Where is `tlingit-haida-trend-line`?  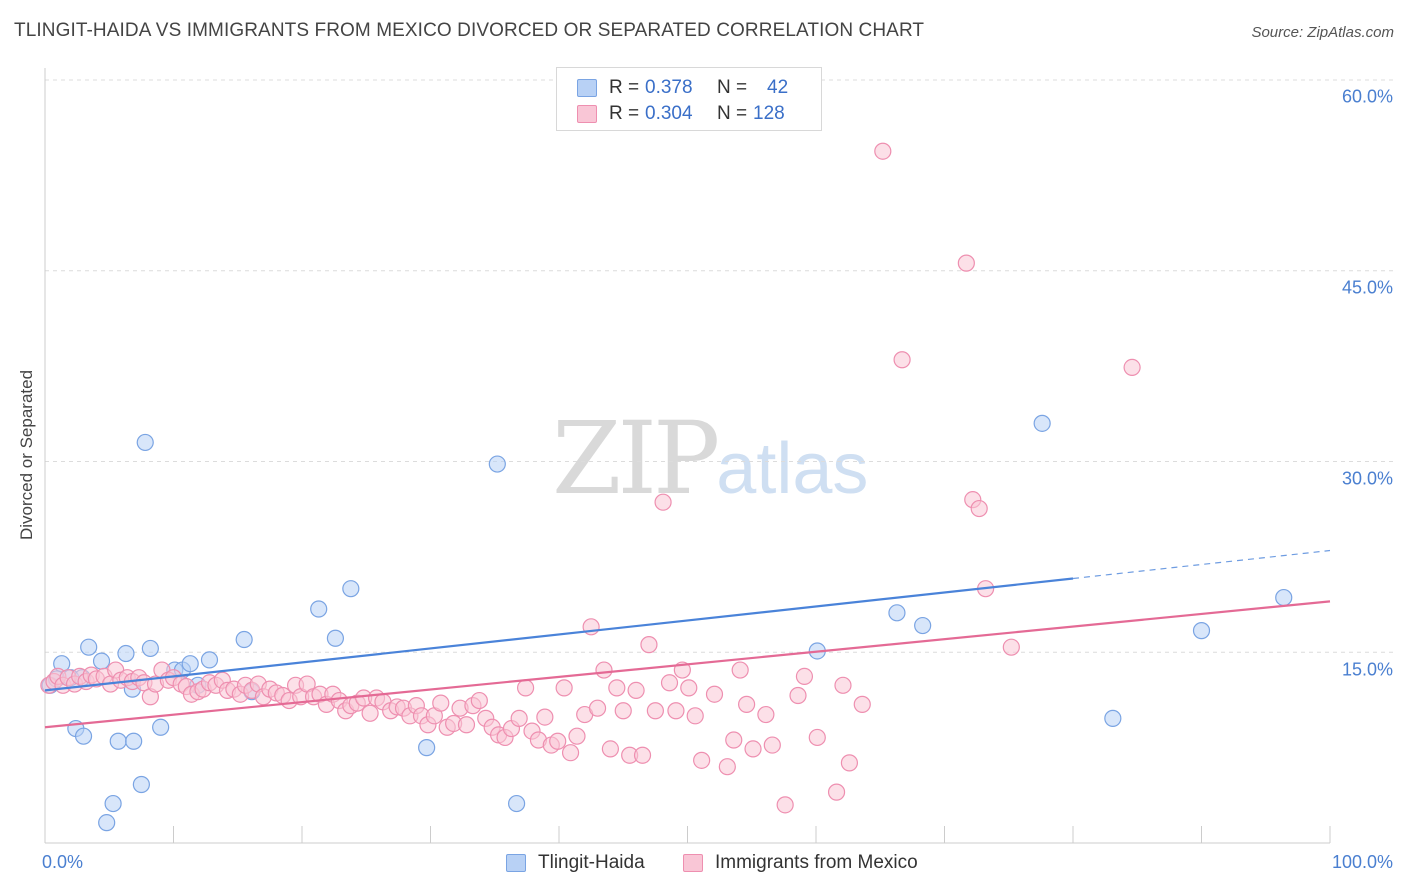
tlingit-haida-trend-line is located at coordinates (559, 634).